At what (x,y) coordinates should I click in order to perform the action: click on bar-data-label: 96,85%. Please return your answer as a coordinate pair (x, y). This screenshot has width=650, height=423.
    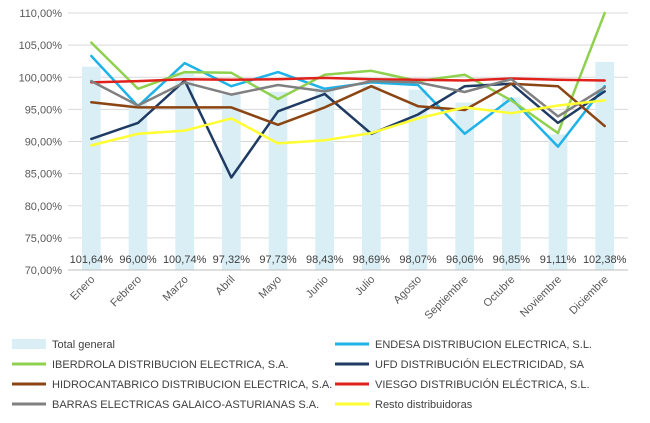
    Looking at the image, I should click on (512, 260).